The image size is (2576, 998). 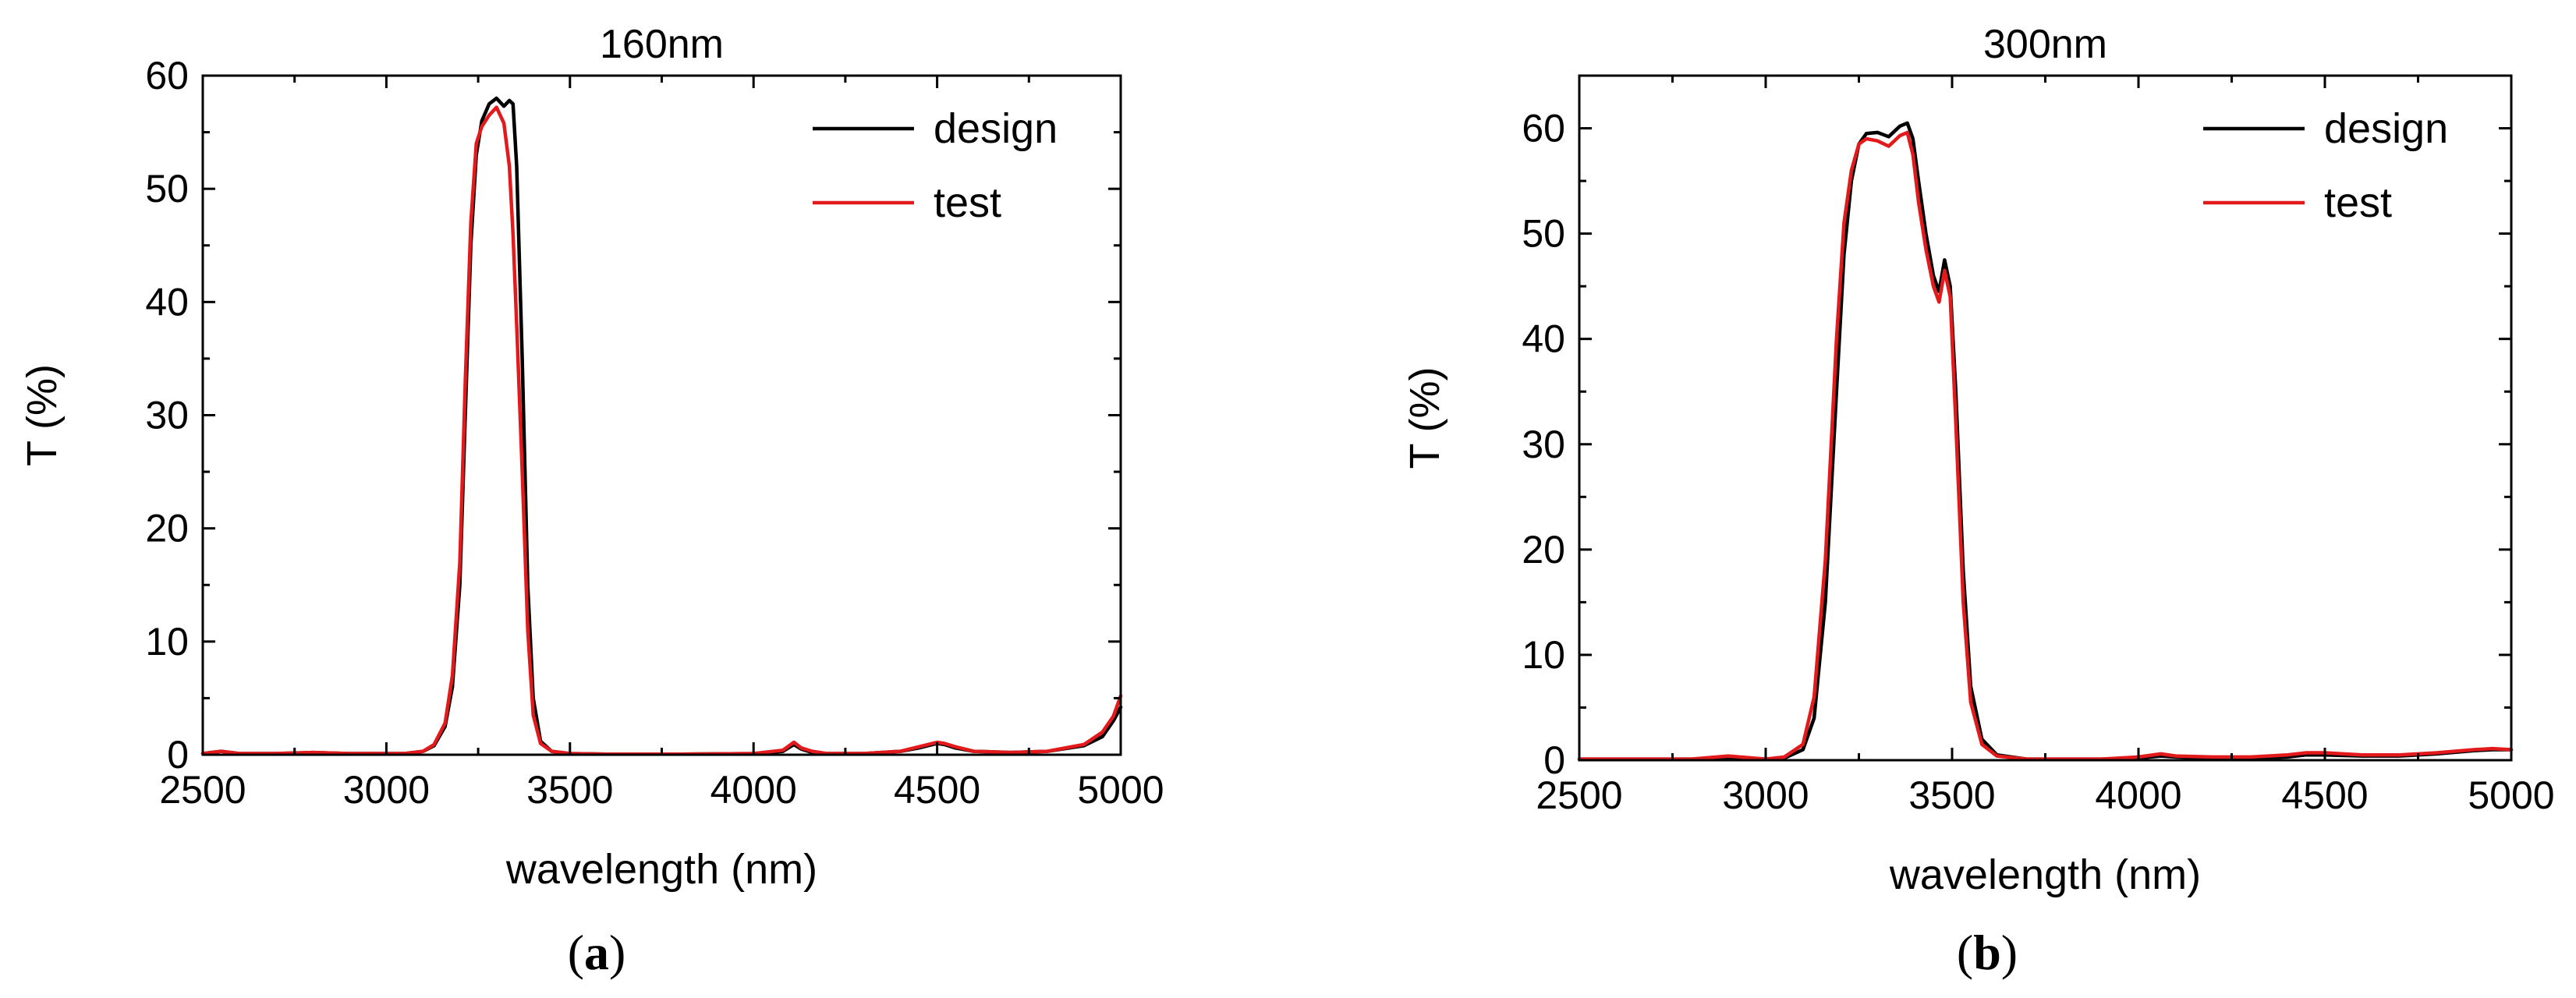 What do you see at coordinates (167, 642) in the screenshot?
I see `a-y-tick-label: 10` at bounding box center [167, 642].